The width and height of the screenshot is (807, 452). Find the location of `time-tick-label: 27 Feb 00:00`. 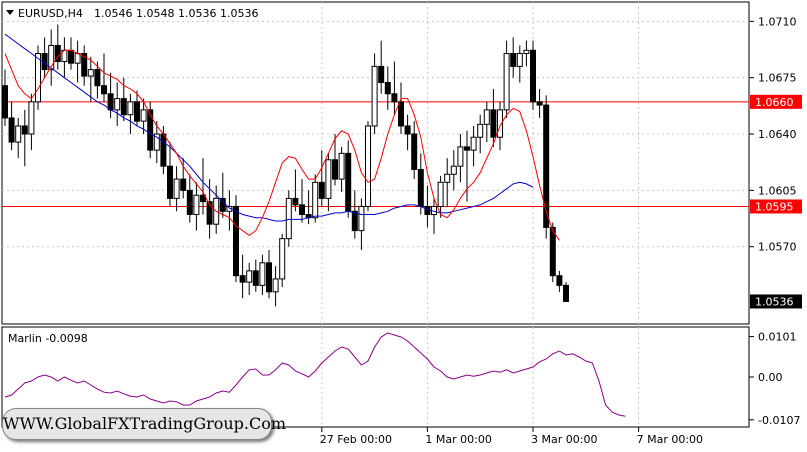

time-tick-label: 27 Feb 00:00 is located at coordinates (356, 439).